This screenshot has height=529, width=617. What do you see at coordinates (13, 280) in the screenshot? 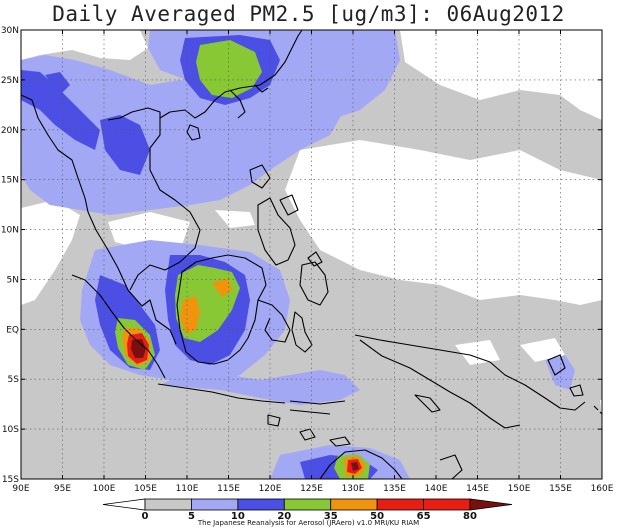
I see `lat-tick-label: 5N` at bounding box center [13, 280].